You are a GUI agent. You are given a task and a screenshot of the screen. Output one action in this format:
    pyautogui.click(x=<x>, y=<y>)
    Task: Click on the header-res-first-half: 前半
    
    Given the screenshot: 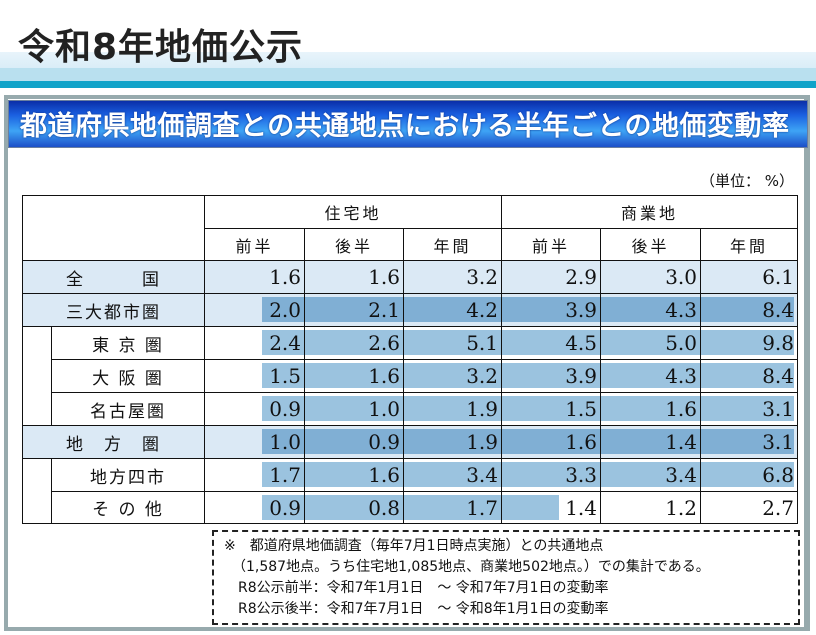 What is the action you would take?
    pyautogui.click(x=254, y=244)
    